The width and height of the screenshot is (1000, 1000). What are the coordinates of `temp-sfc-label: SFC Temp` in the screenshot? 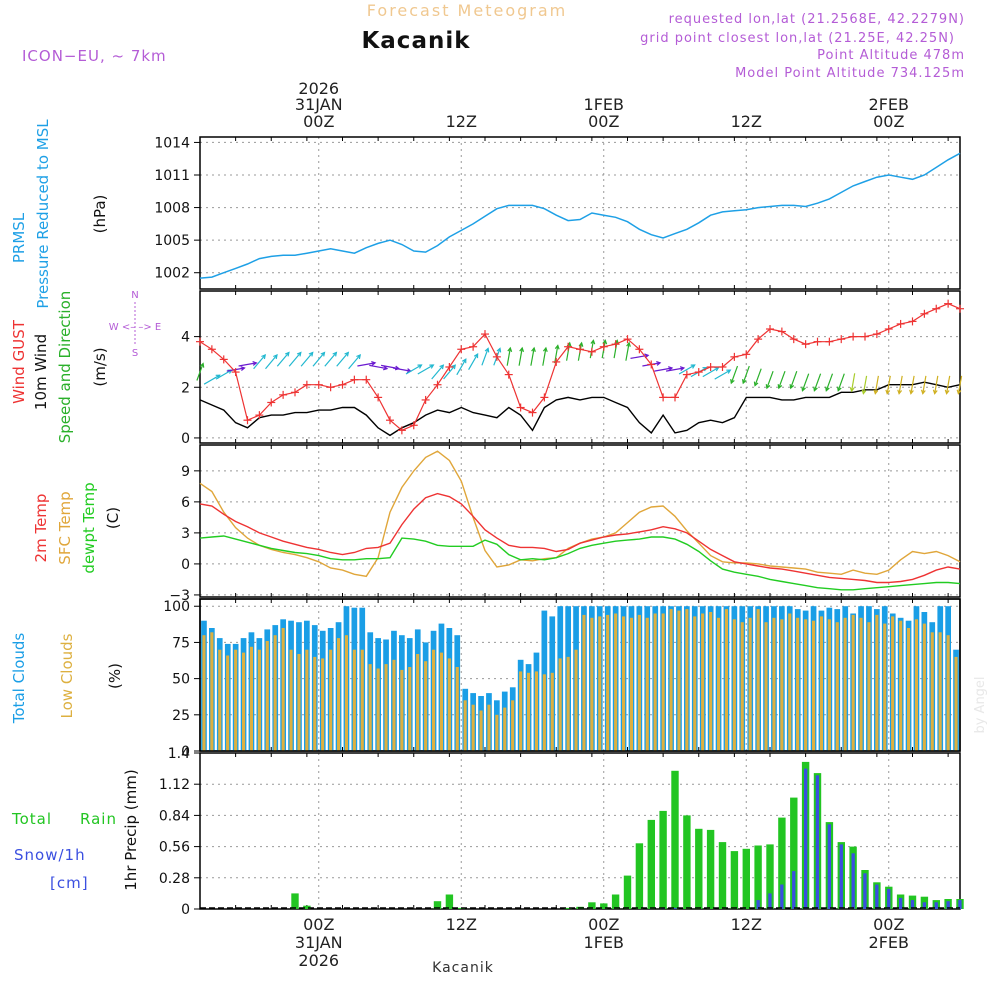 It's located at (65, 527).